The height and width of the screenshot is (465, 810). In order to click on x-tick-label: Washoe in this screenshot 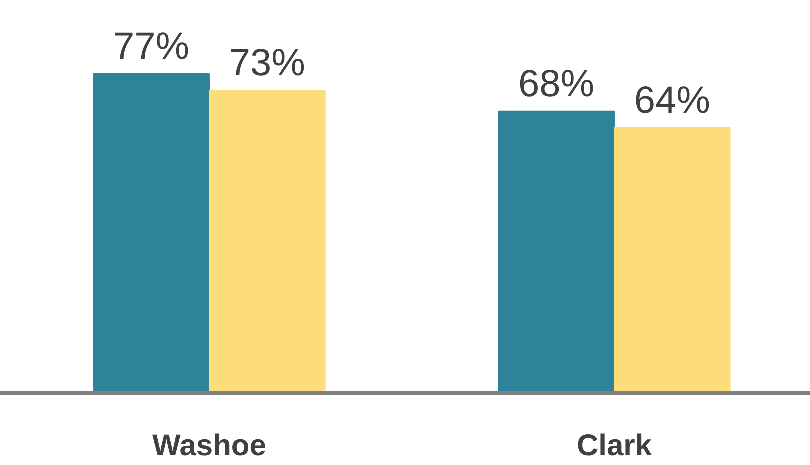, I will do `click(209, 446)`.